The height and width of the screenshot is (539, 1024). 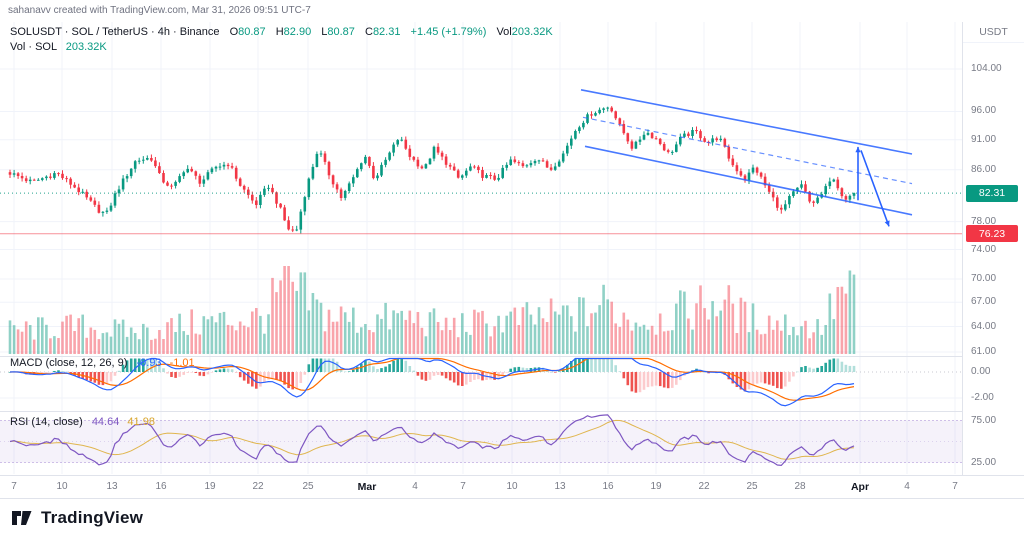 What do you see at coordinates (992, 234) in the screenshot?
I see `level-price-badge: 76.23` at bounding box center [992, 234].